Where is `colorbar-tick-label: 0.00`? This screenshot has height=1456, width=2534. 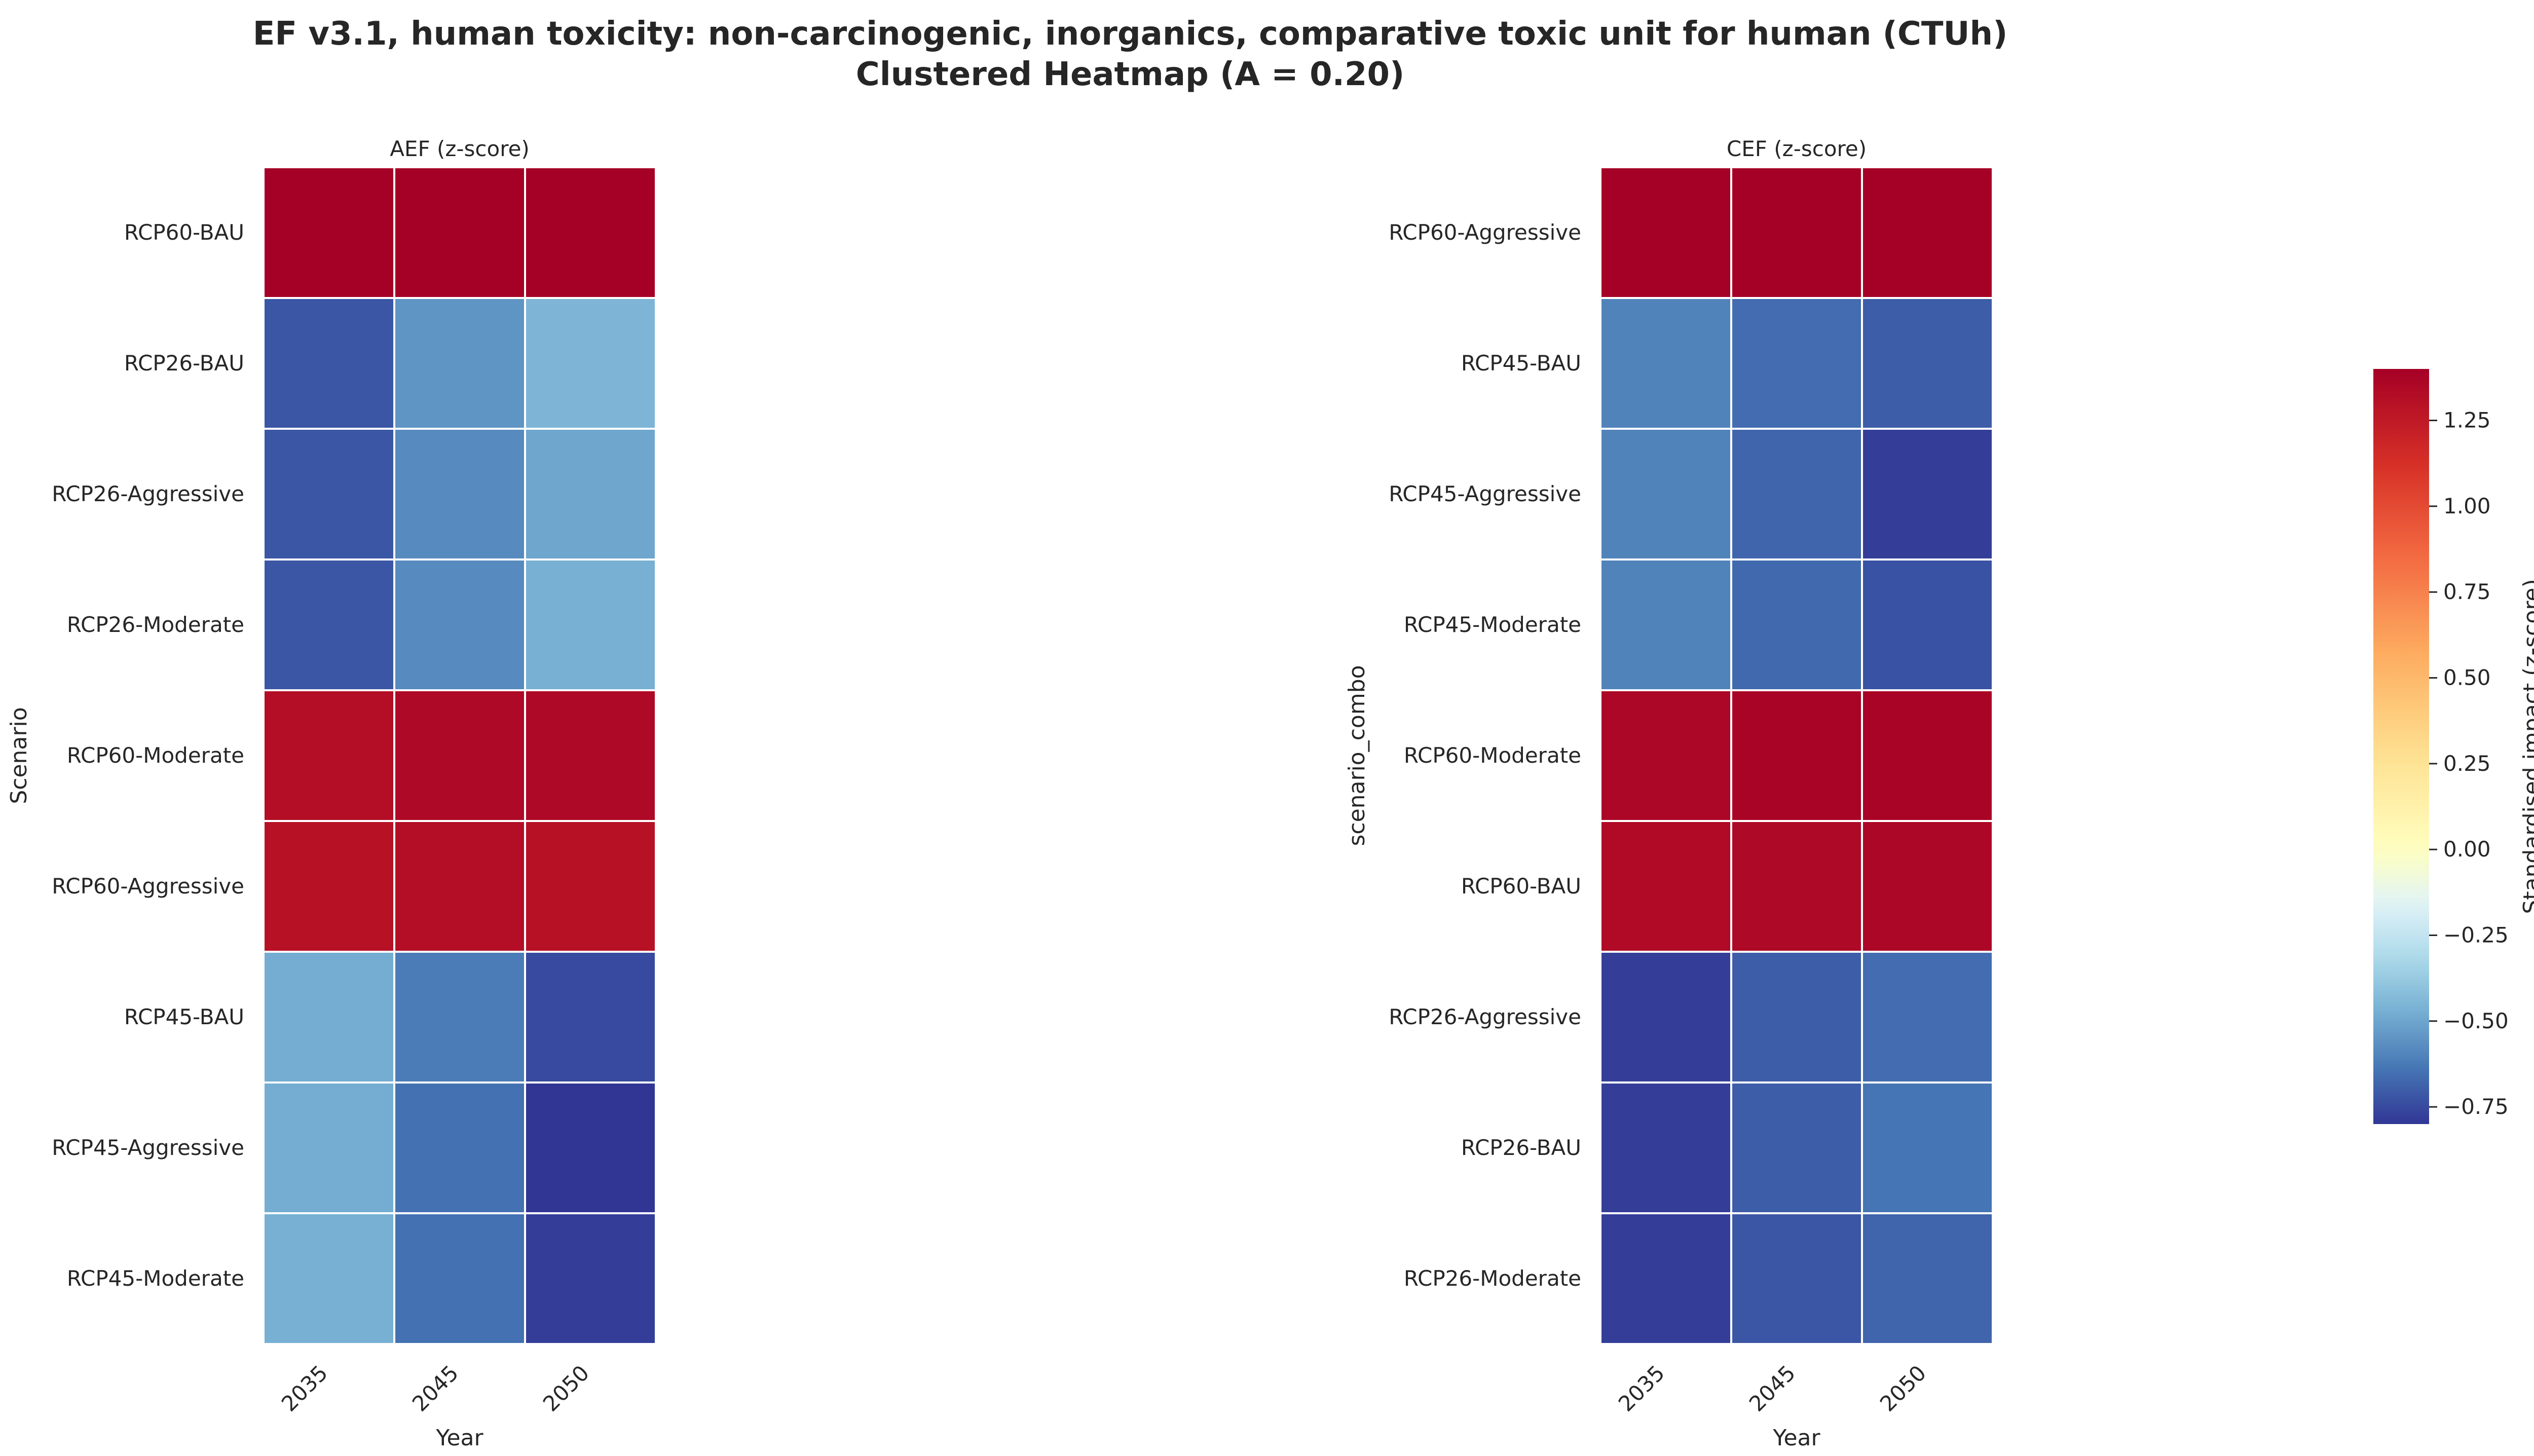
colorbar-tick-label: 0.00 is located at coordinates (2467, 849).